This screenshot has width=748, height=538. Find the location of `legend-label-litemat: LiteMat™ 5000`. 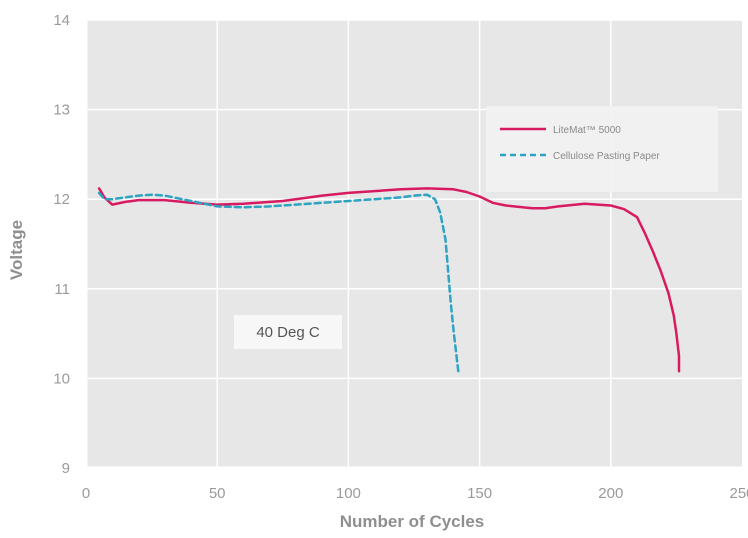

legend-label-litemat: LiteMat™ 5000 is located at coordinates (587, 130).